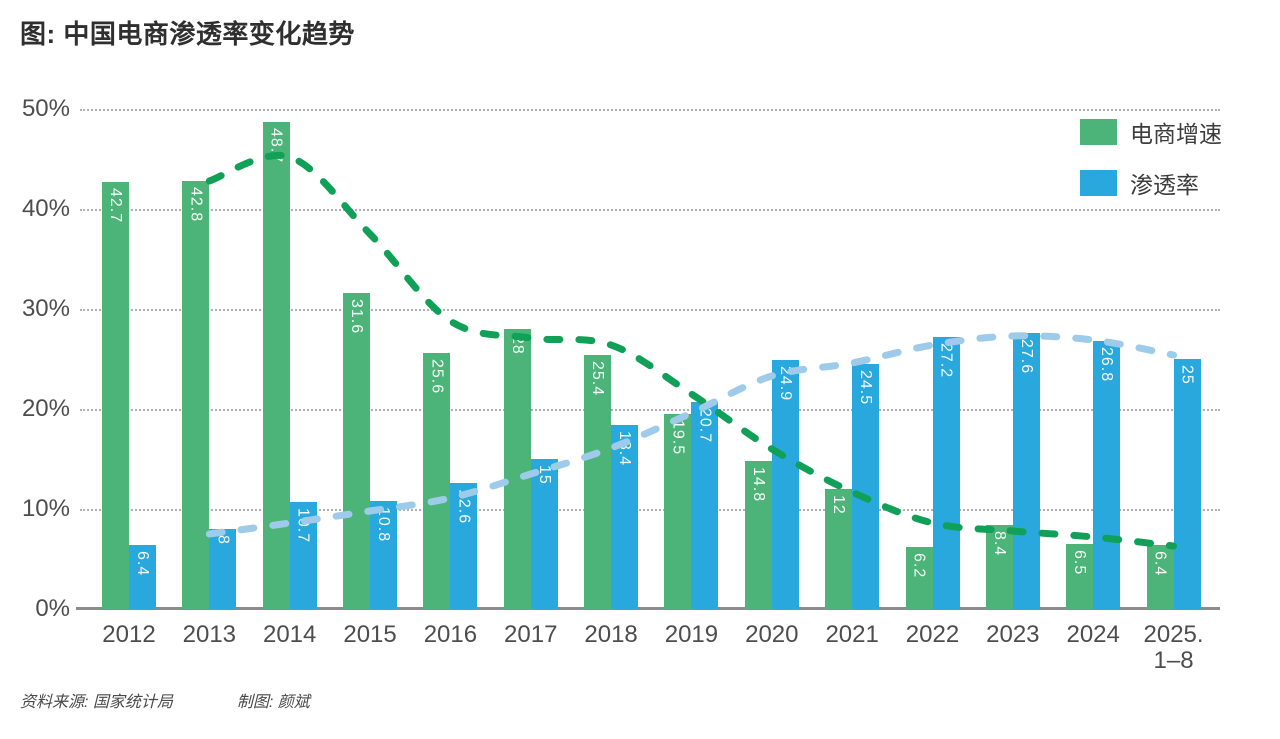  I want to click on legend-swatch-penetration-icon, so click(1098, 183).